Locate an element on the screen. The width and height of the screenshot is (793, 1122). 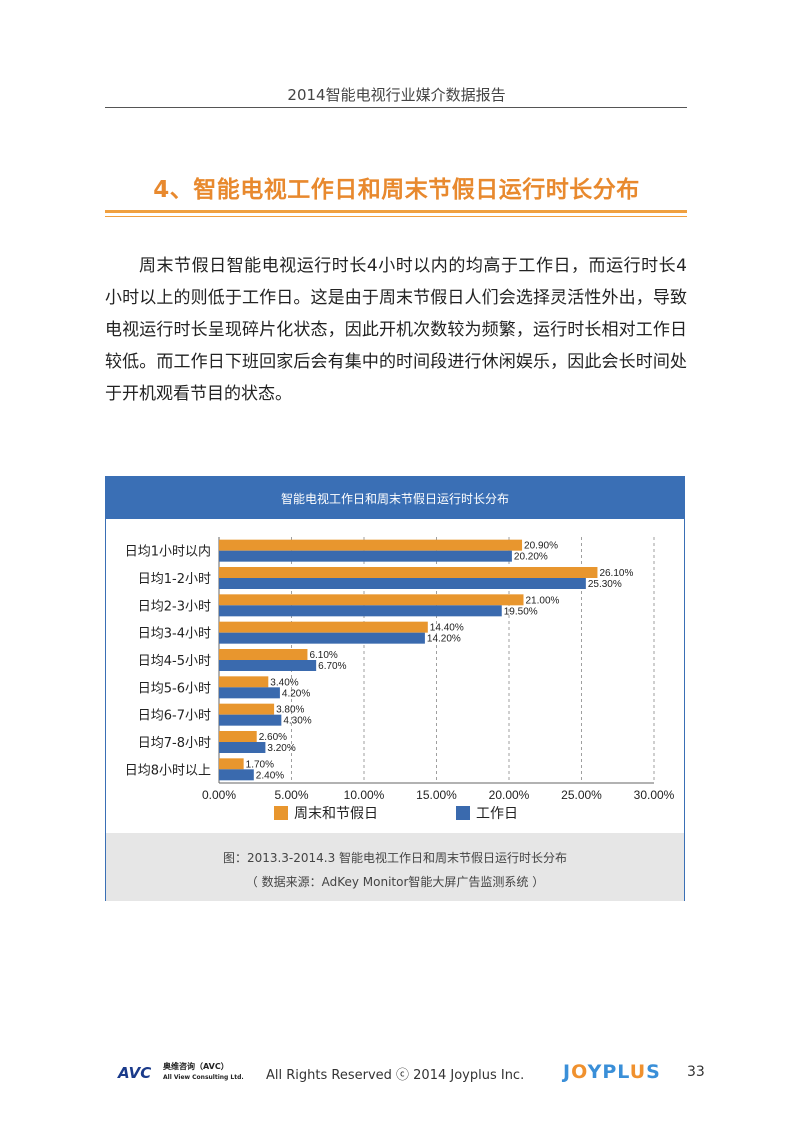
data-label: 2.60% is located at coordinates (273, 737).